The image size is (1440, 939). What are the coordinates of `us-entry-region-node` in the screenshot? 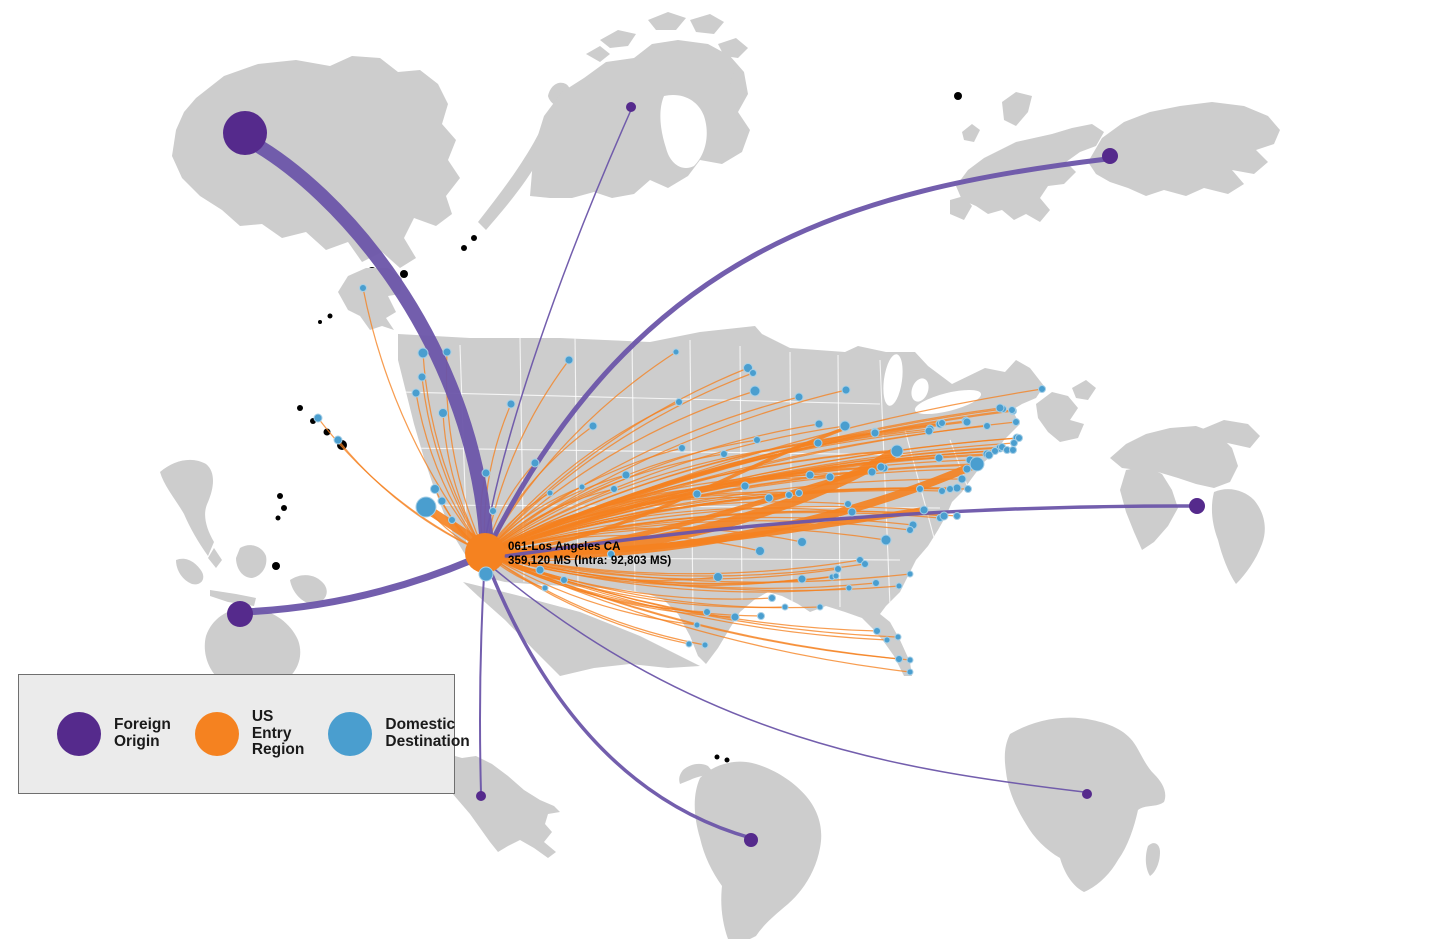 It's located at (485, 553).